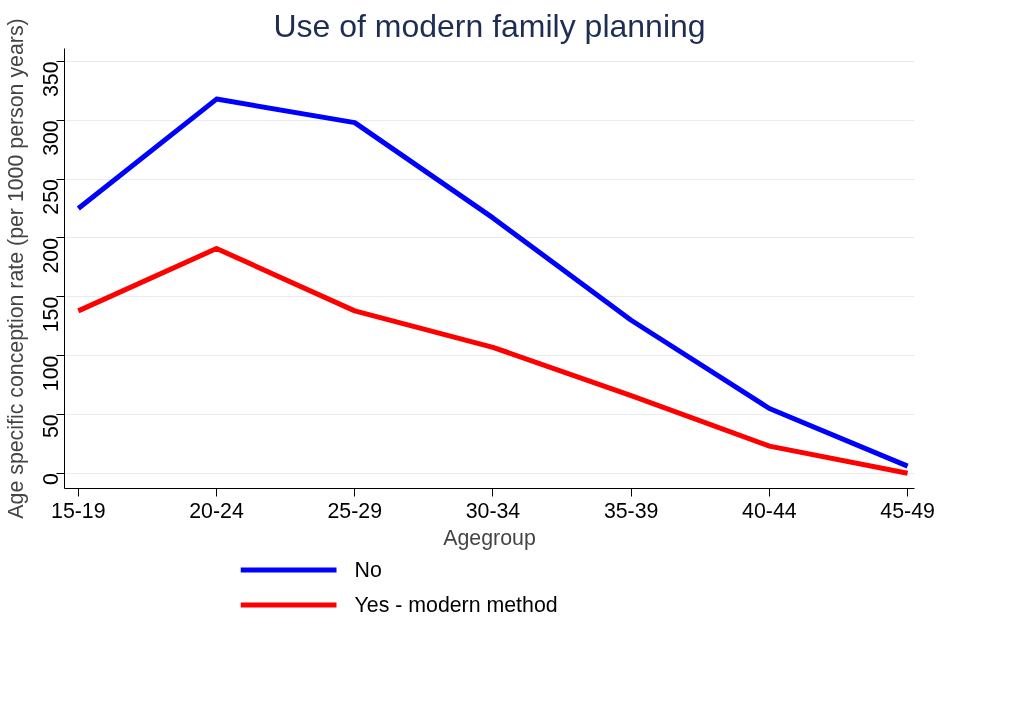 Image resolution: width=1030 pixels, height=727 pixels. Describe the element at coordinates (51, 479) in the screenshot. I see `y-tick-label: 0` at that location.